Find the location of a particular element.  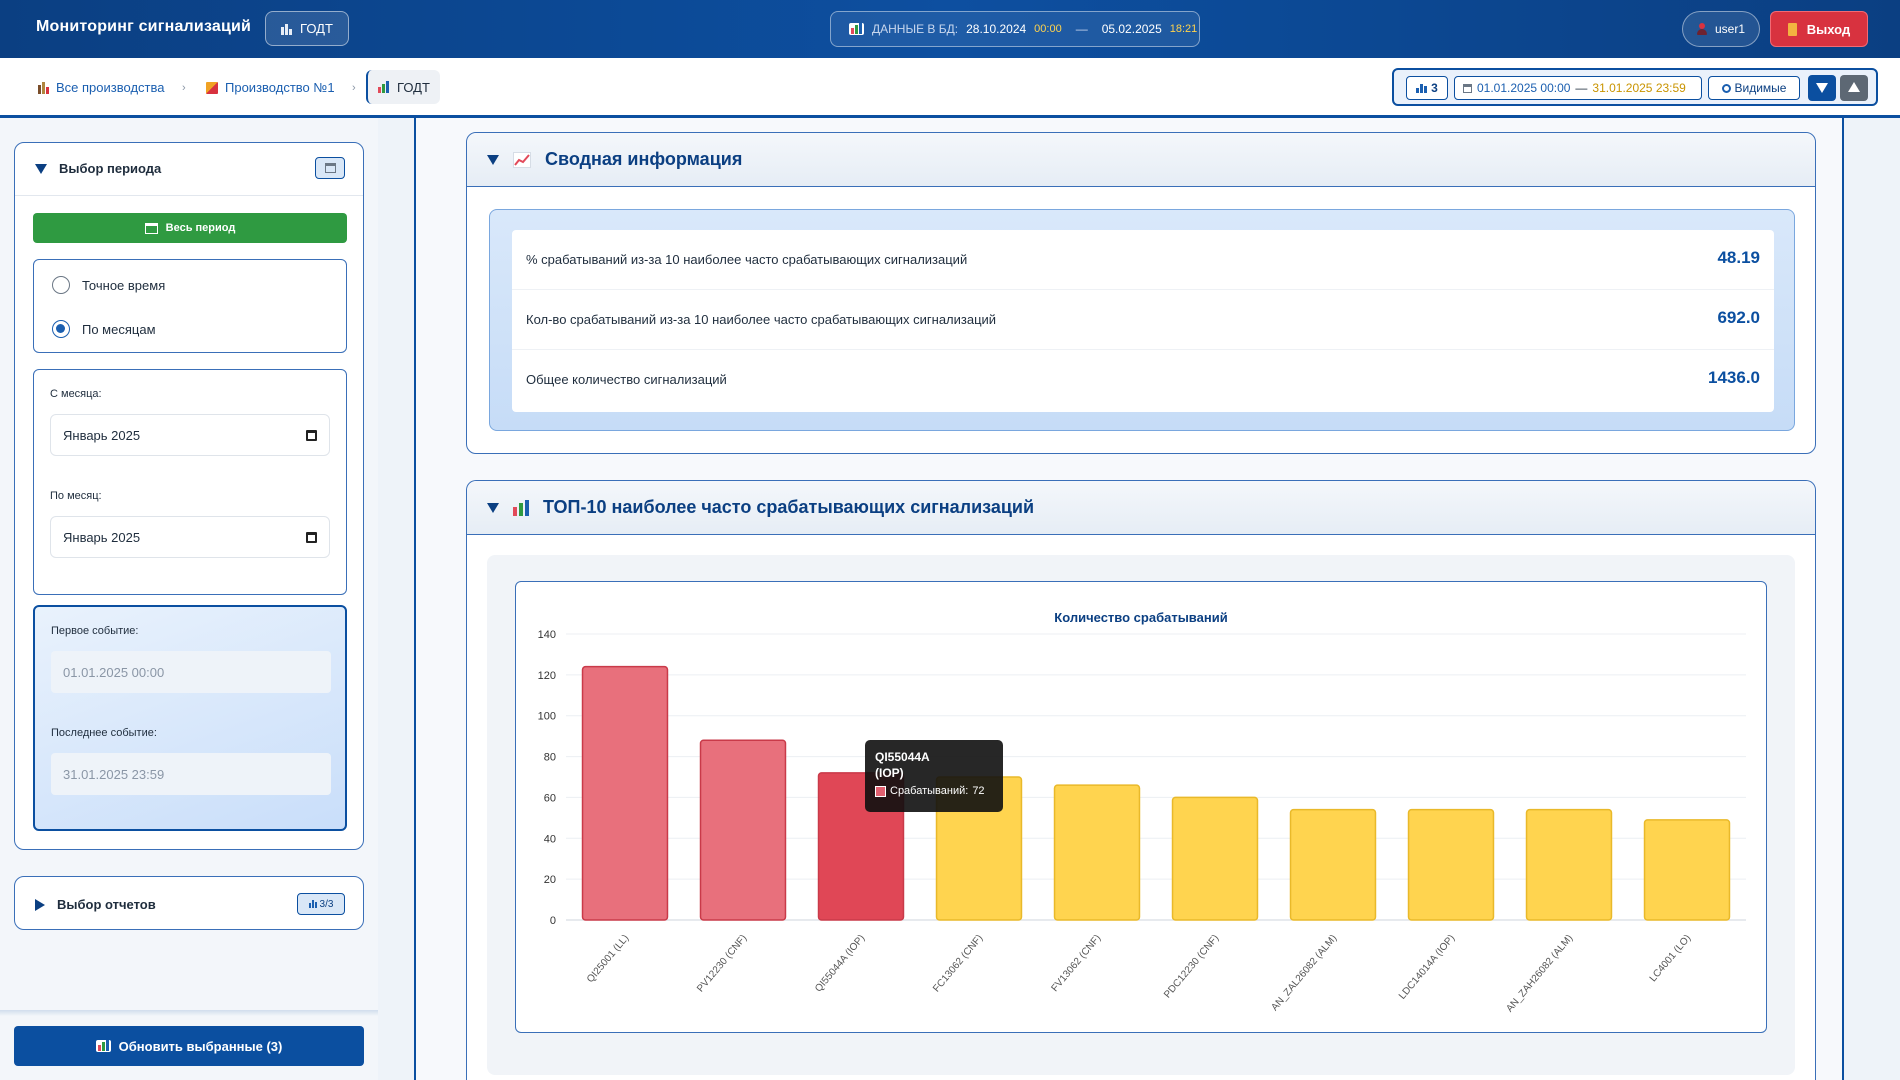

first-event-value: 01.01.2025 00:00 is located at coordinates (114, 672).